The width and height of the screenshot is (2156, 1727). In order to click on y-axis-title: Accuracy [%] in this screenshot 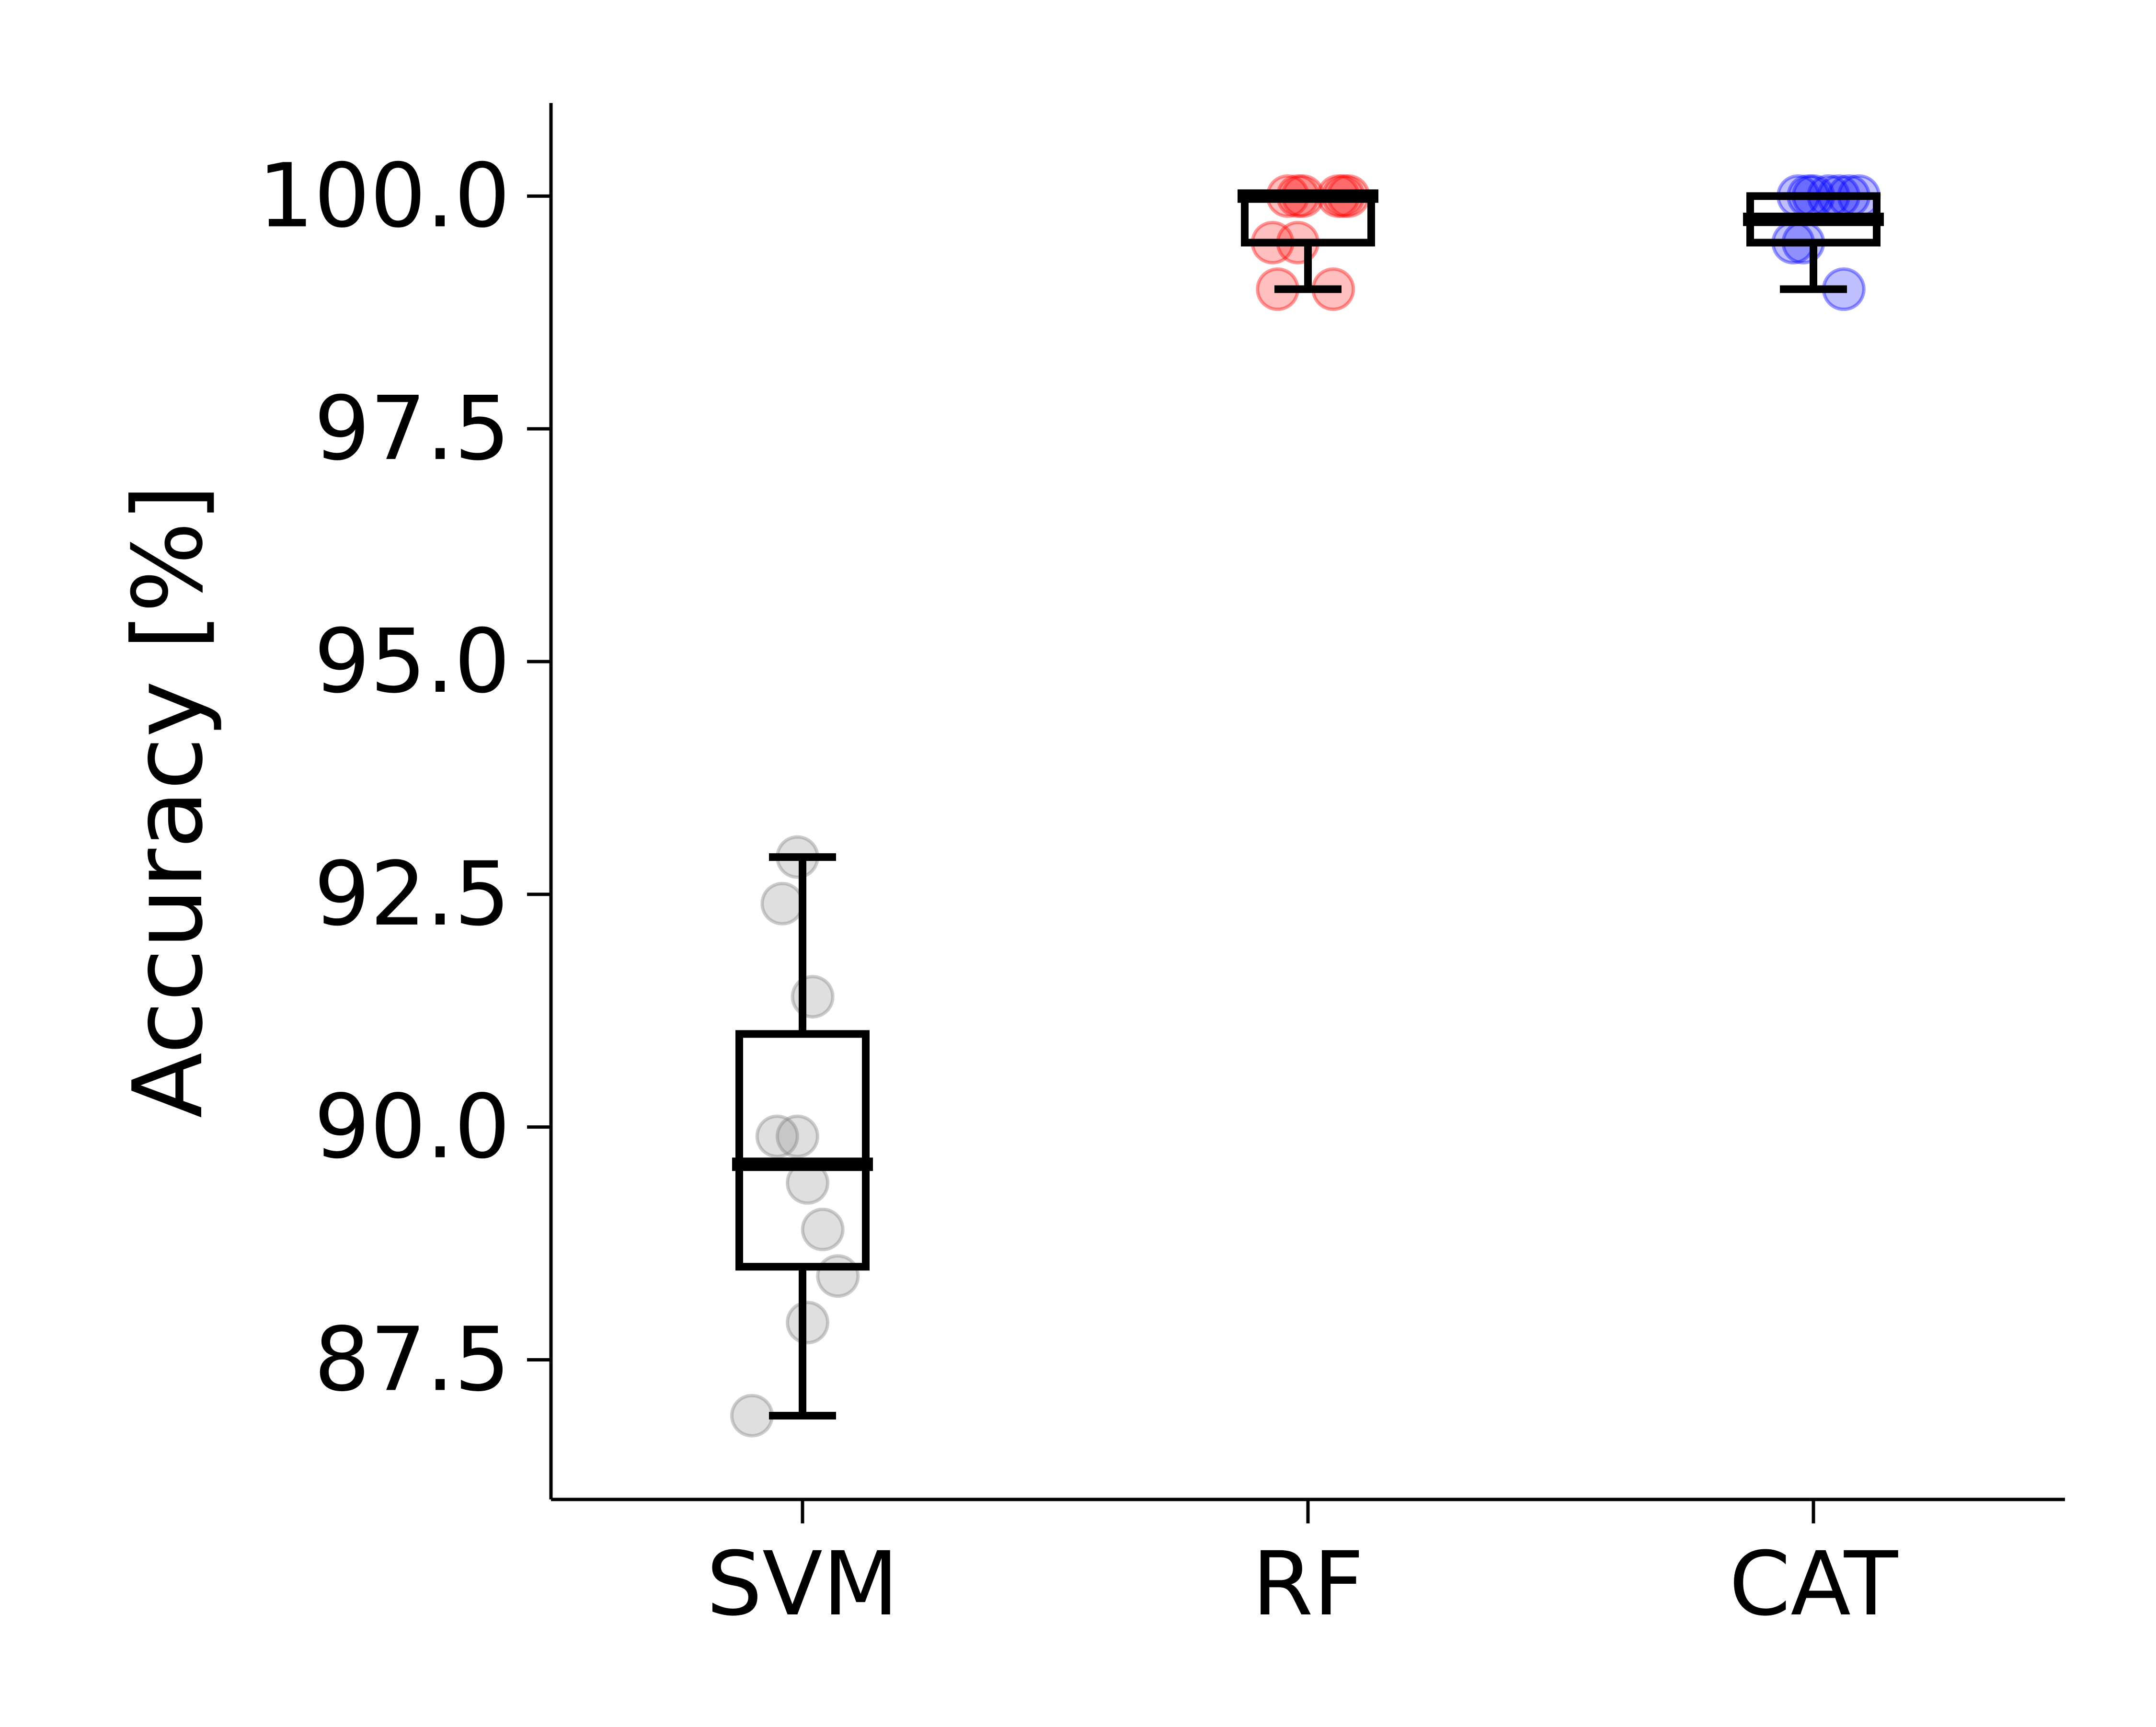, I will do `click(168, 801)`.